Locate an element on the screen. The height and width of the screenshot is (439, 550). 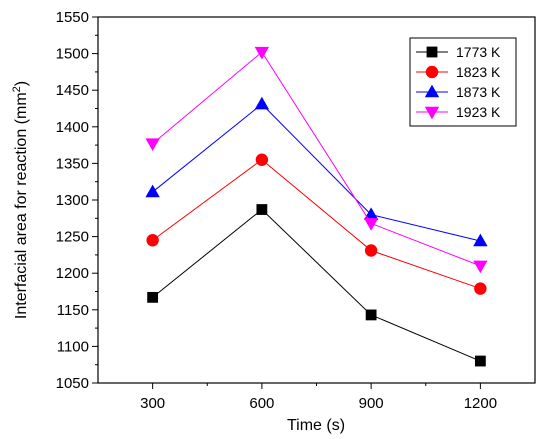
y-axis-title: Interfacial area for reaction (mm2) is located at coordinates (20, 200).